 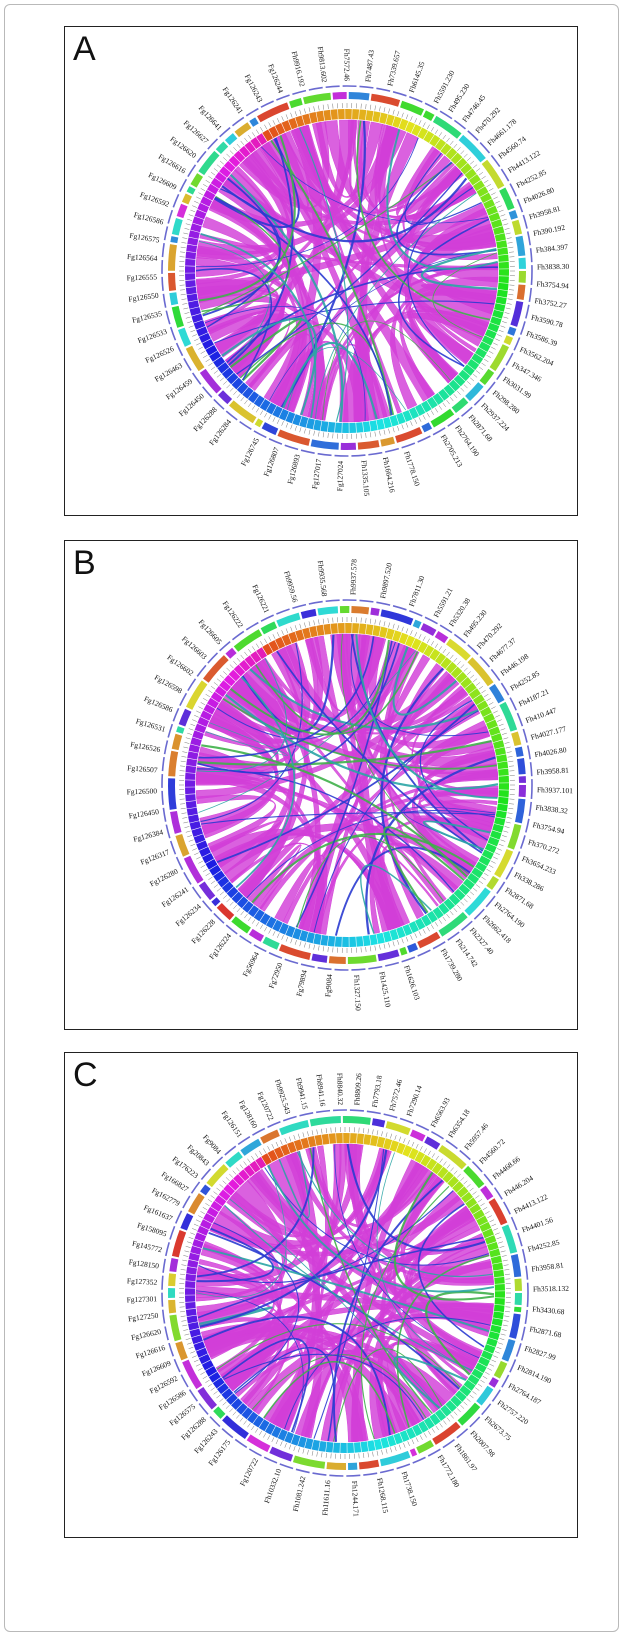 I want to click on gene-label: Fg126575, so click(x=145, y=238).